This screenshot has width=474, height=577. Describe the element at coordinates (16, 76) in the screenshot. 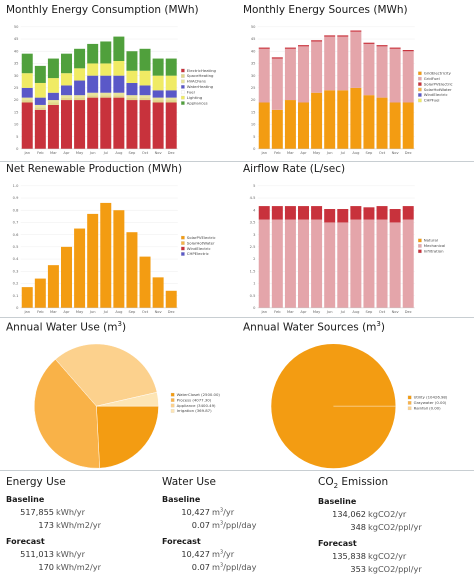

I see `y-tick-label: 30` at that location.